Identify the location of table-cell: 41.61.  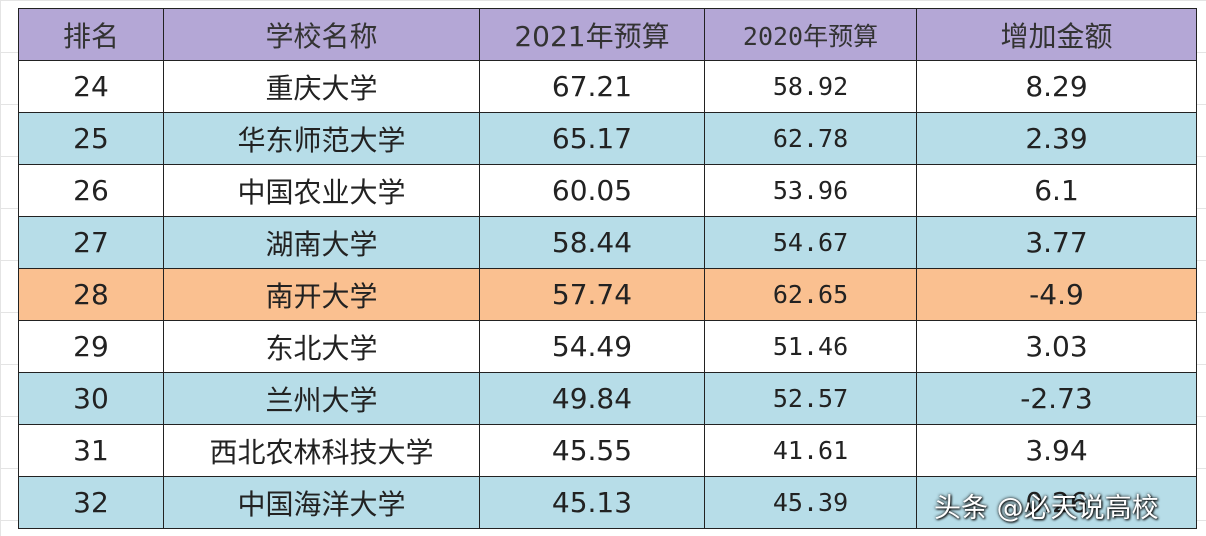
(810, 450).